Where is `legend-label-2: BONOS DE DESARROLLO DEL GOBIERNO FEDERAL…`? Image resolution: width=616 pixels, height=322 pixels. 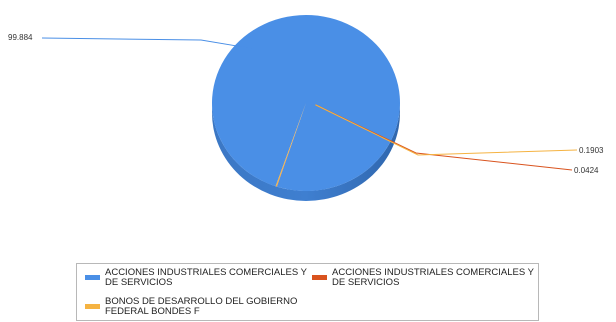
legend-label-2: BONOS DE DESARROLLO DEL GOBIERNO FEDERAL… is located at coordinates (201, 306).